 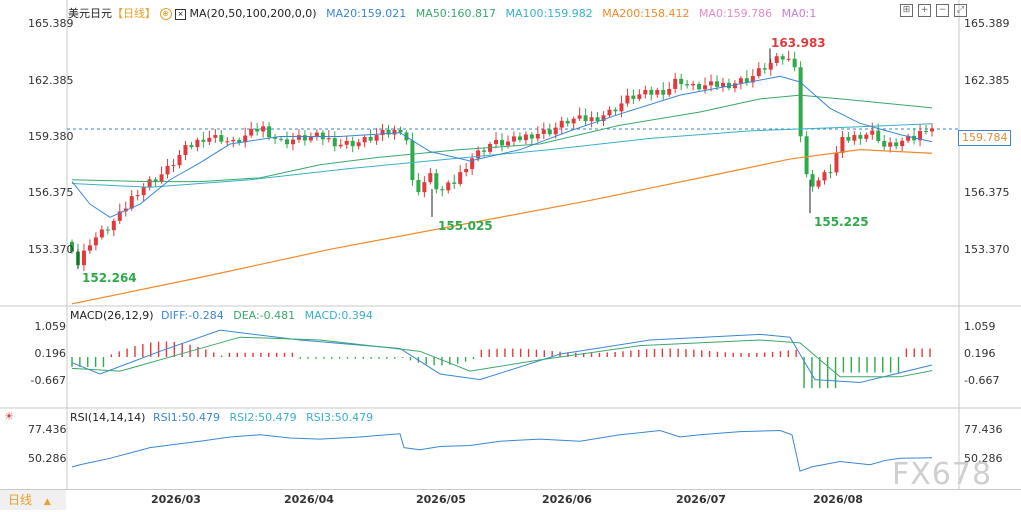 I want to click on macd-tick-right: 0.196, so click(x=980, y=353).